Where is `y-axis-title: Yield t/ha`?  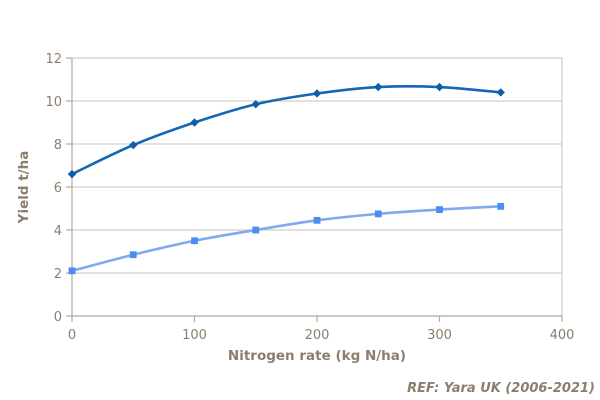
y-axis-title: Yield t/ha is located at coordinates (24, 188).